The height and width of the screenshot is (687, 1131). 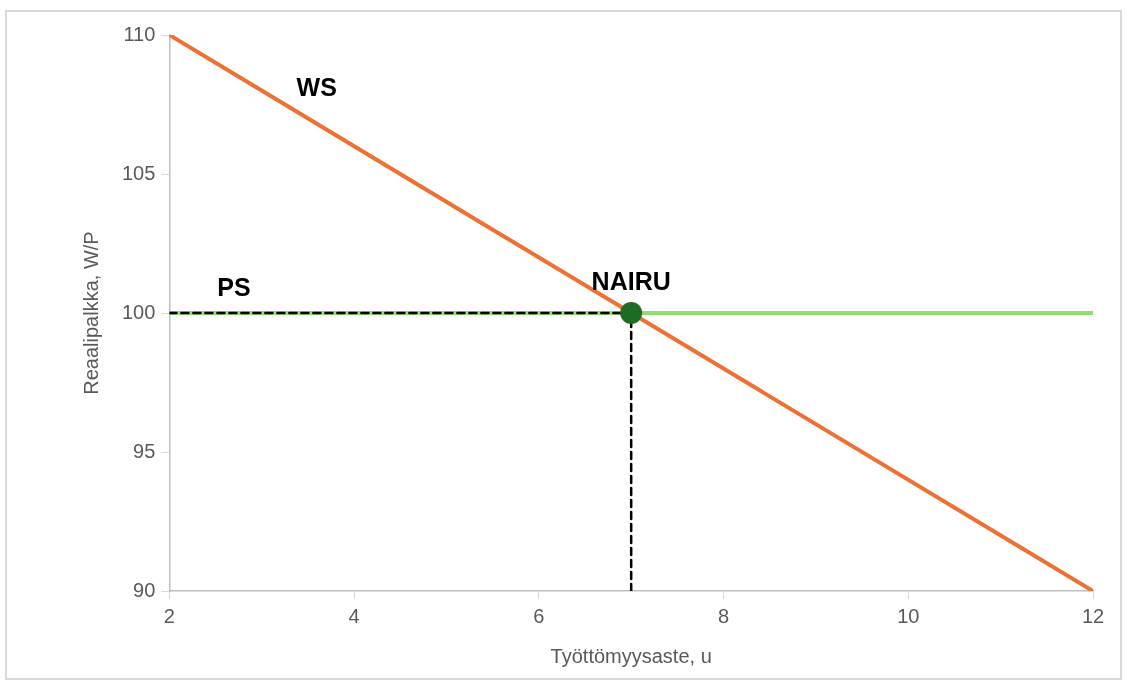 I want to click on series-label: NAIRU, so click(x=631, y=280).